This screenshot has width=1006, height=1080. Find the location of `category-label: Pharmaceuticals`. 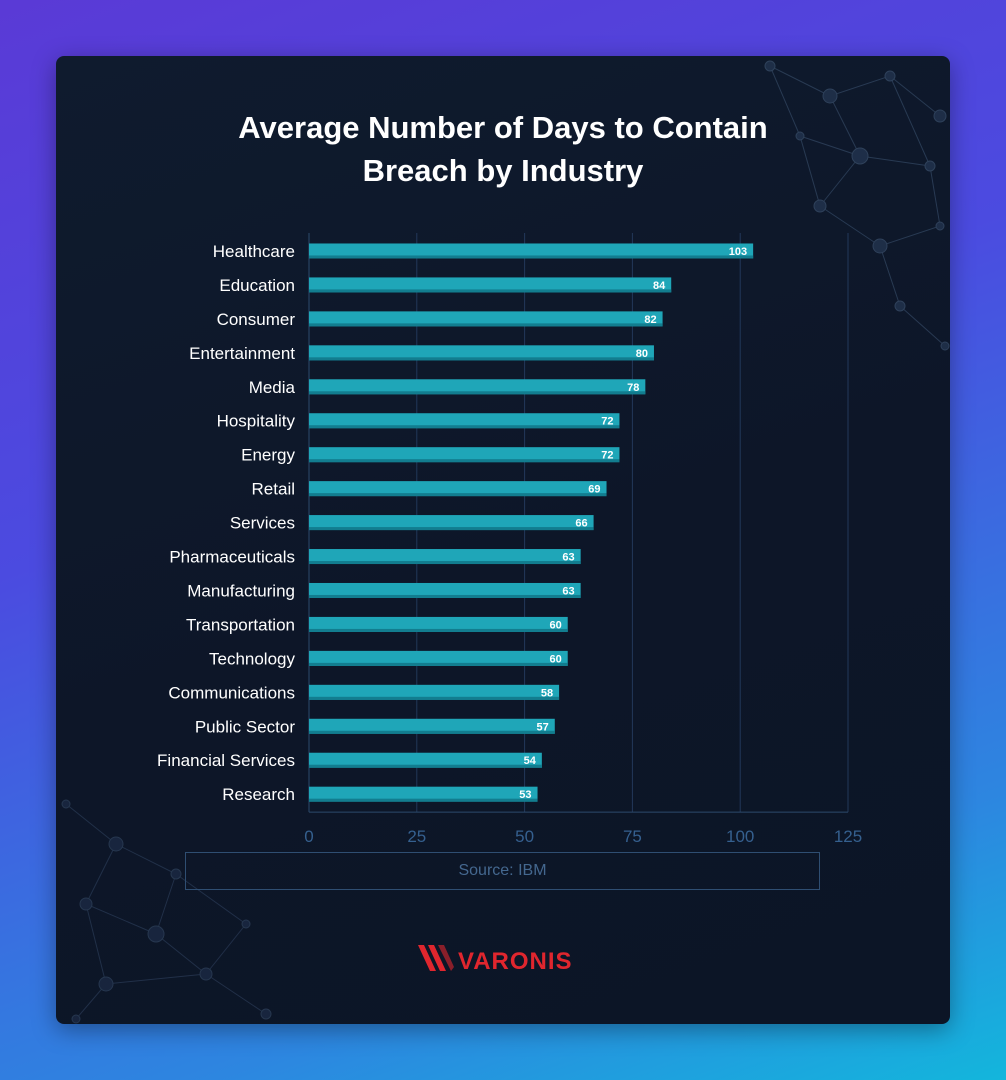

category-label: Pharmaceuticals is located at coordinates (232, 557).